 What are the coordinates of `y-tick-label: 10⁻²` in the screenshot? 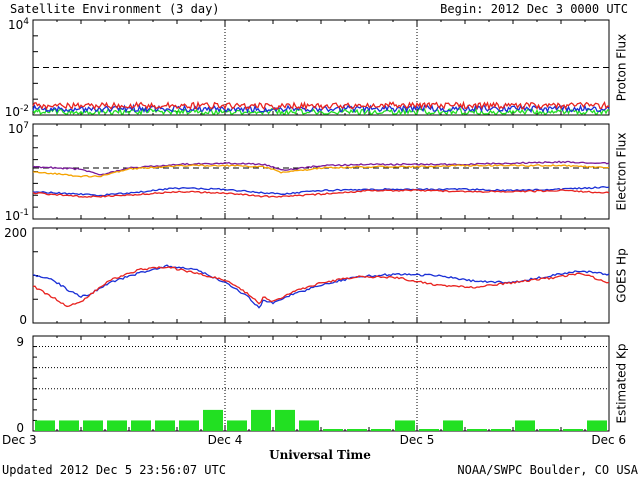 It's located at (17, 111).